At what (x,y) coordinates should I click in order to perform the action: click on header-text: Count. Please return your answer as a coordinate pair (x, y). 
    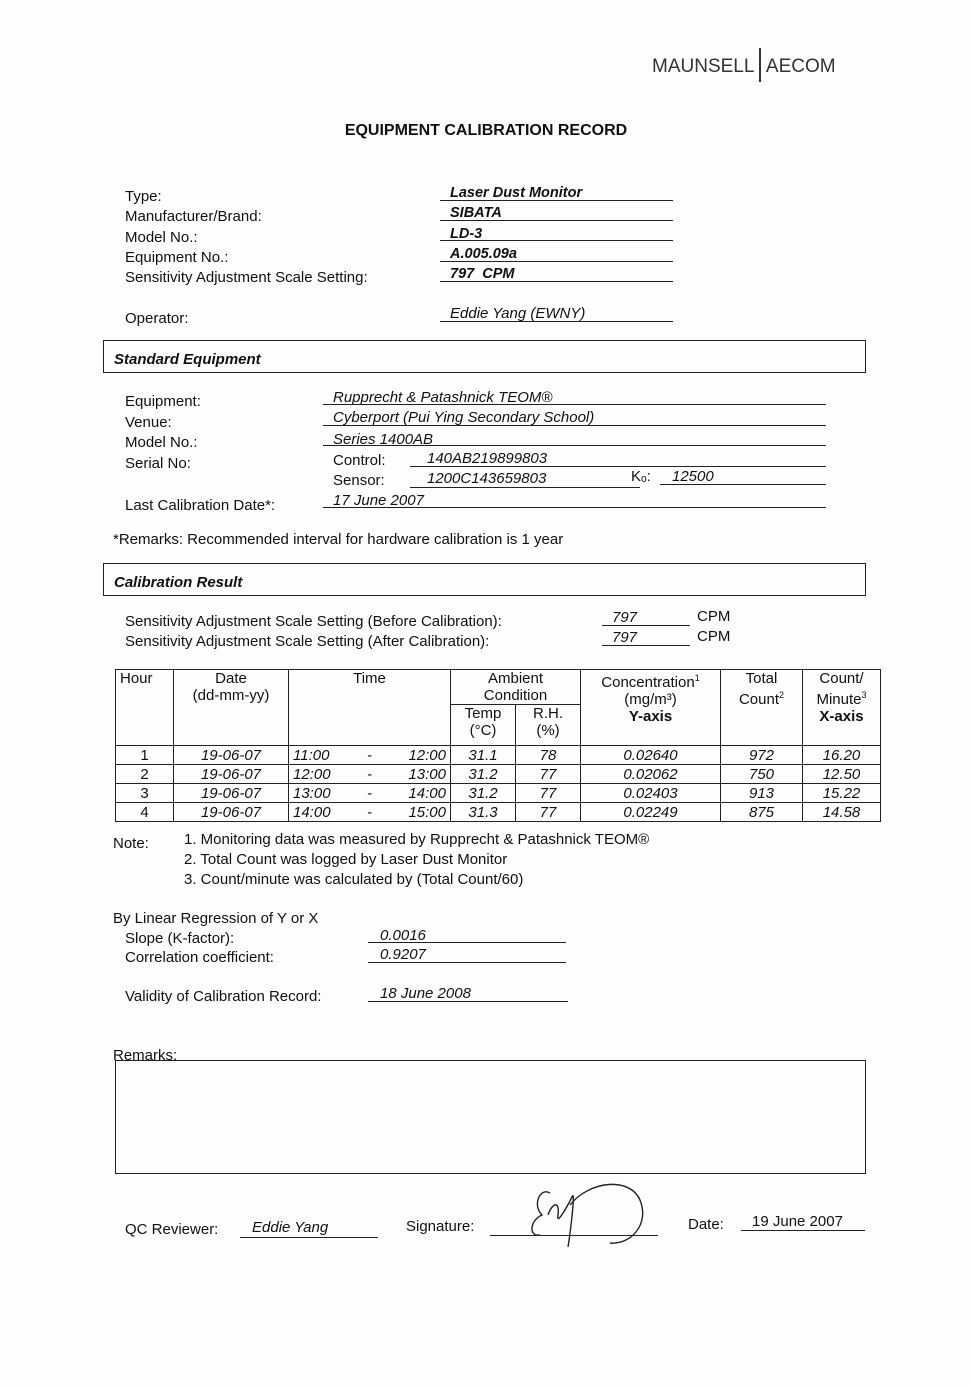
    Looking at the image, I should click on (758, 699).